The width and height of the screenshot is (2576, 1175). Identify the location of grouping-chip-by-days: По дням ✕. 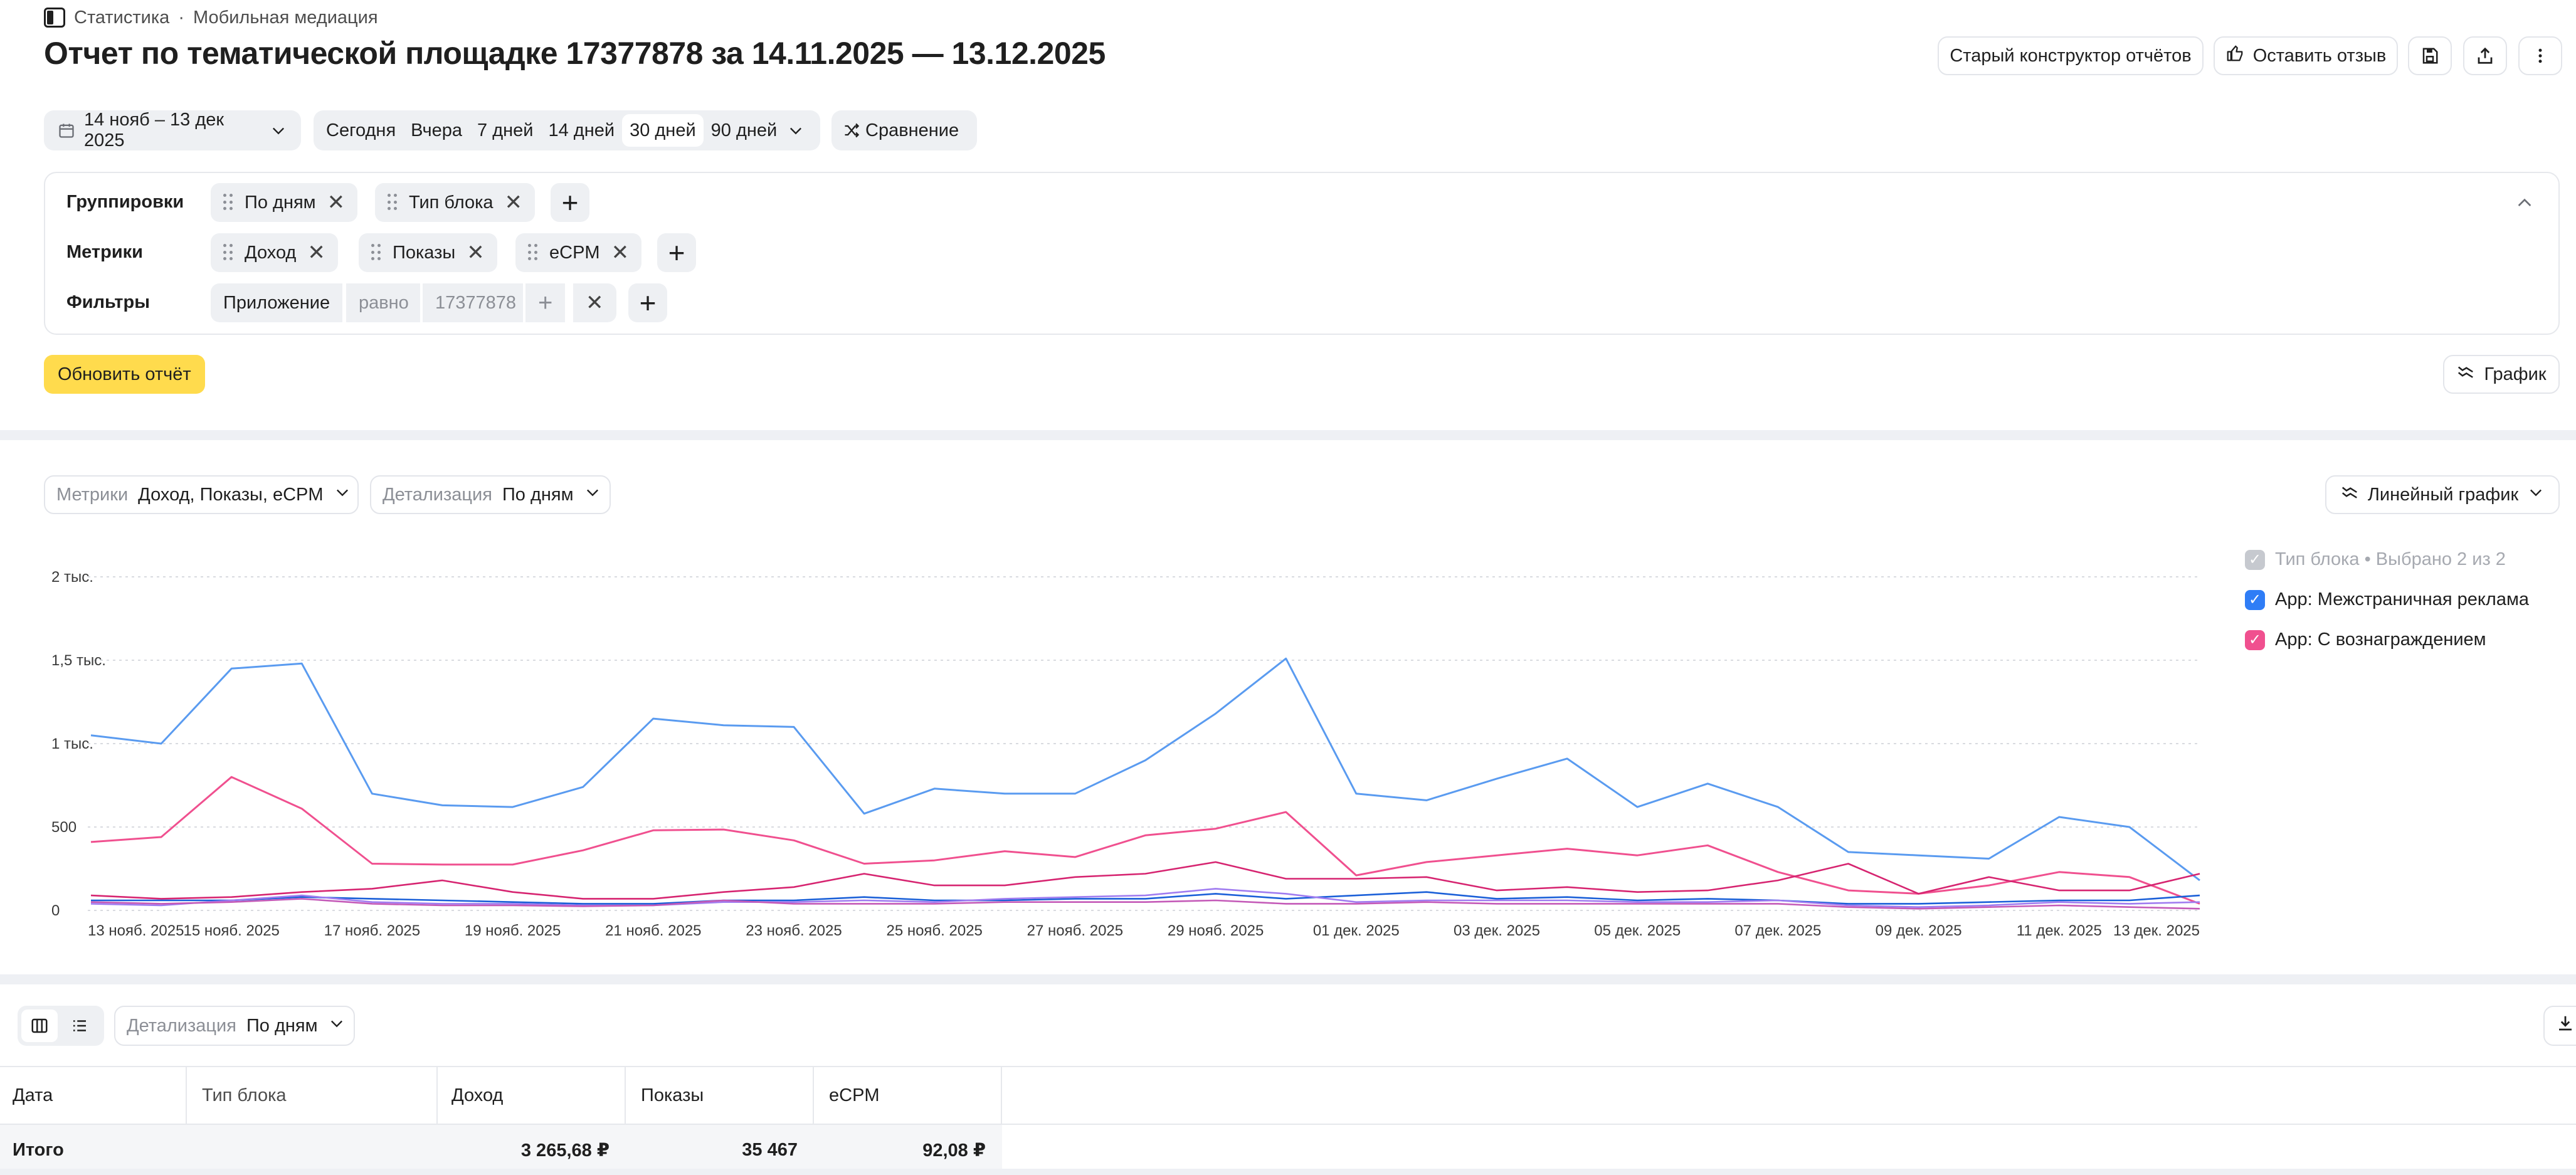
(284, 203).